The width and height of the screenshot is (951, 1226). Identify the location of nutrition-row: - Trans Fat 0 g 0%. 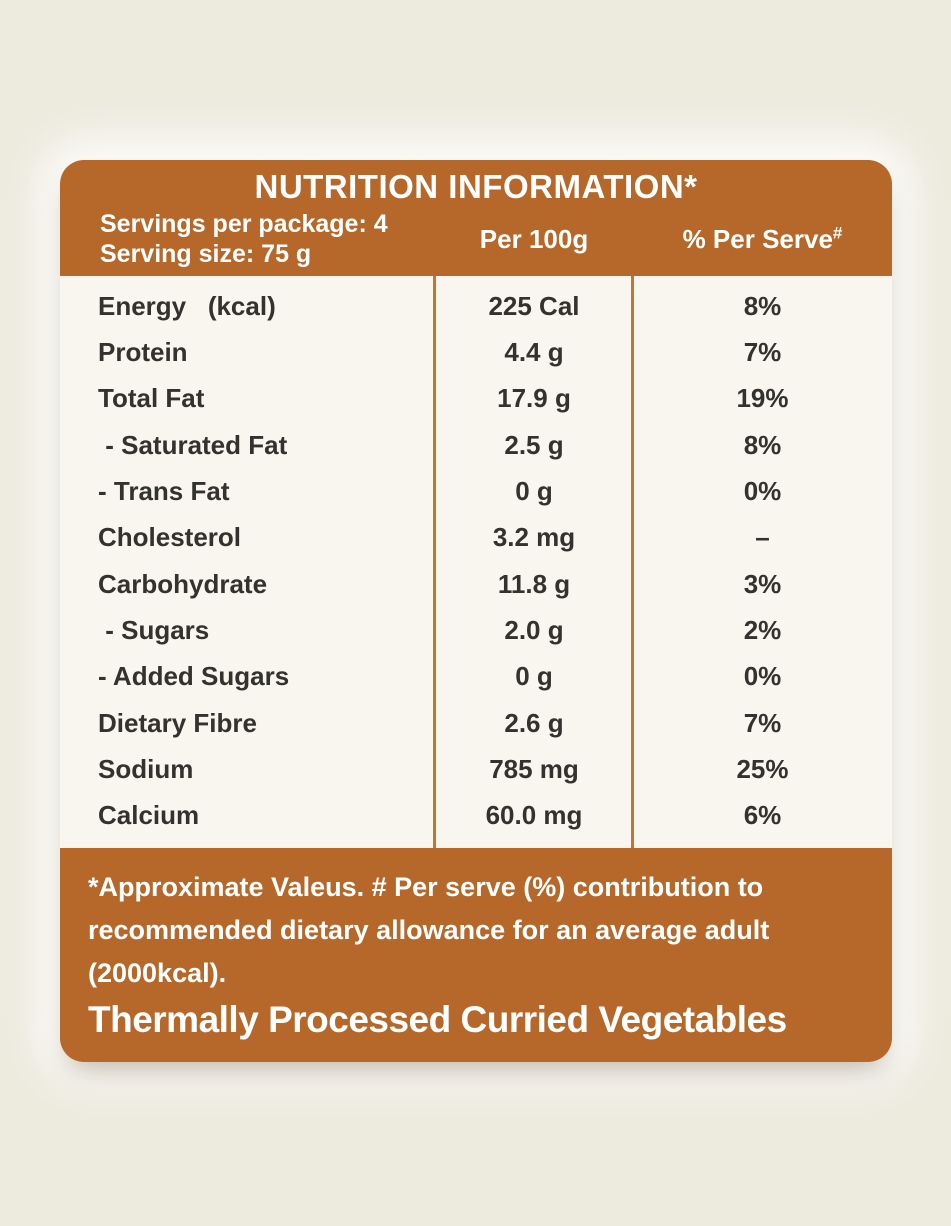
(476, 491).